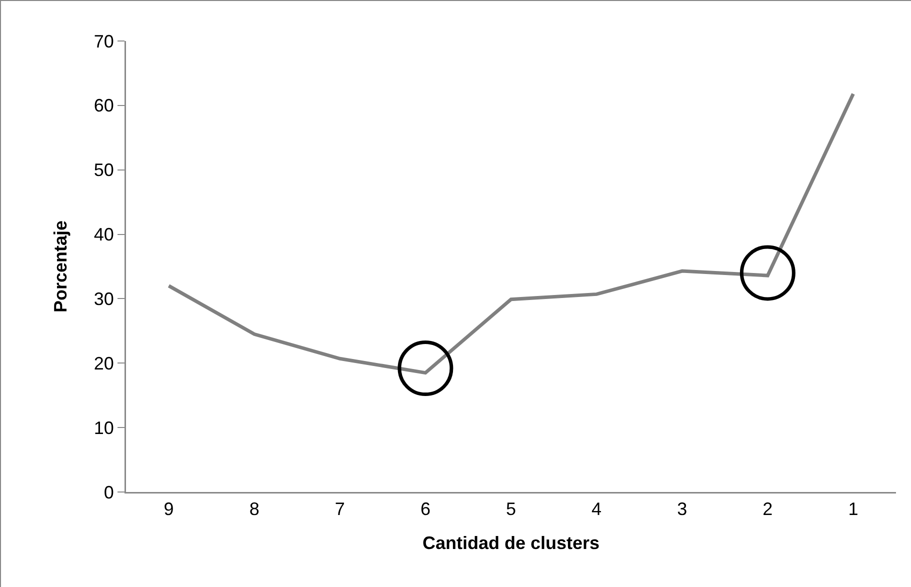  I want to click on y-tick-label: 20, so click(104, 363).